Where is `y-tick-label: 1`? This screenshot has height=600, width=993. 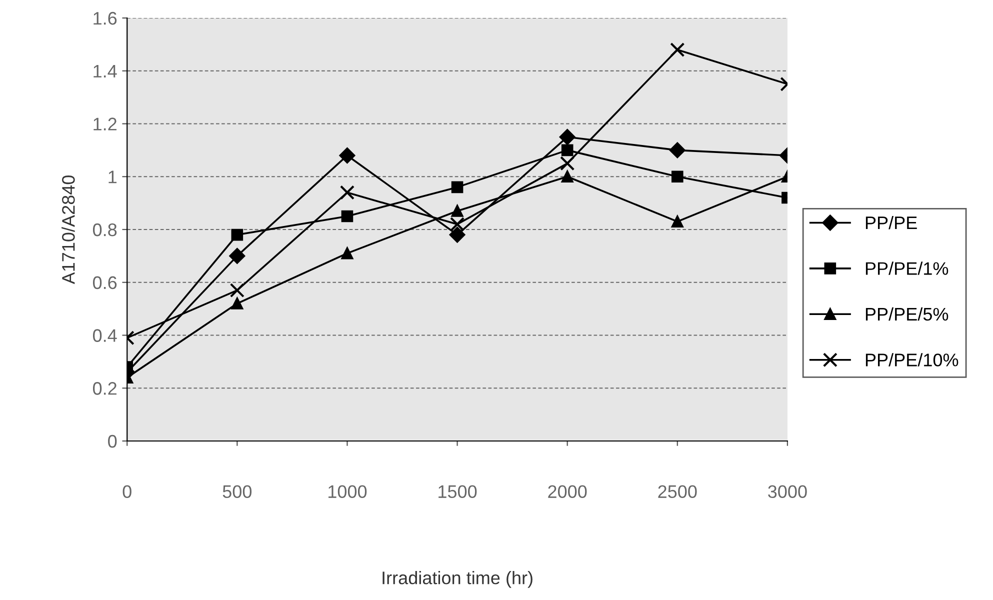
y-tick-label: 1 is located at coordinates (112, 177).